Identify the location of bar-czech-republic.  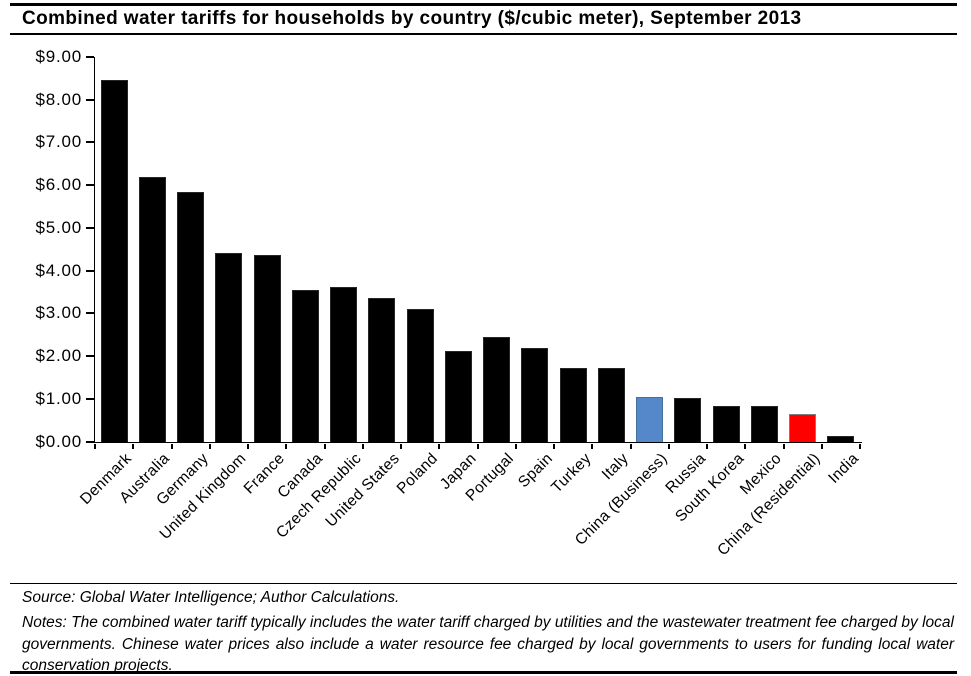
(344, 364).